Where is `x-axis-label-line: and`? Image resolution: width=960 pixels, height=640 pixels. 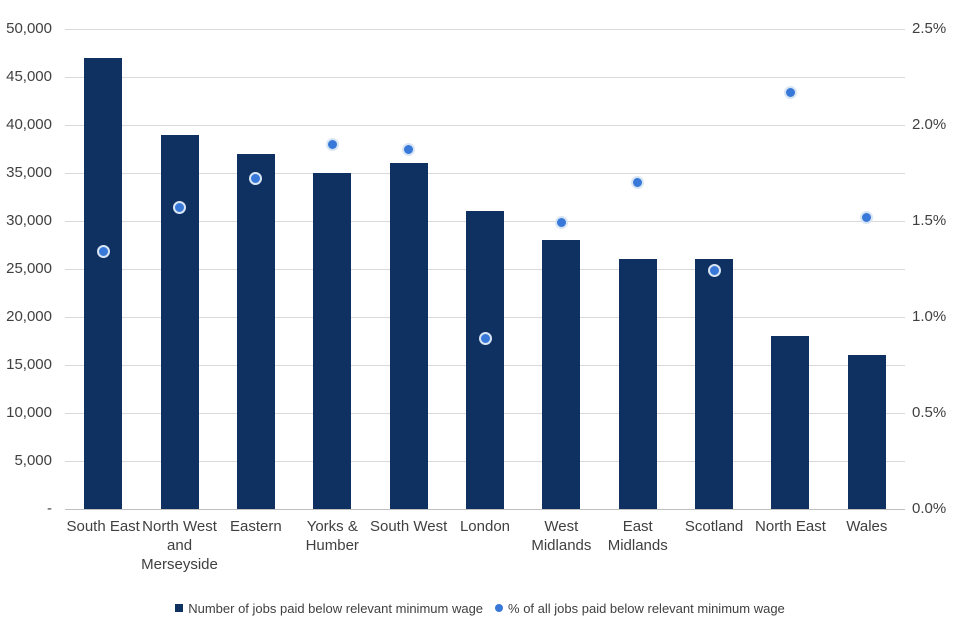
x-axis-label-line: and is located at coordinates (180, 545).